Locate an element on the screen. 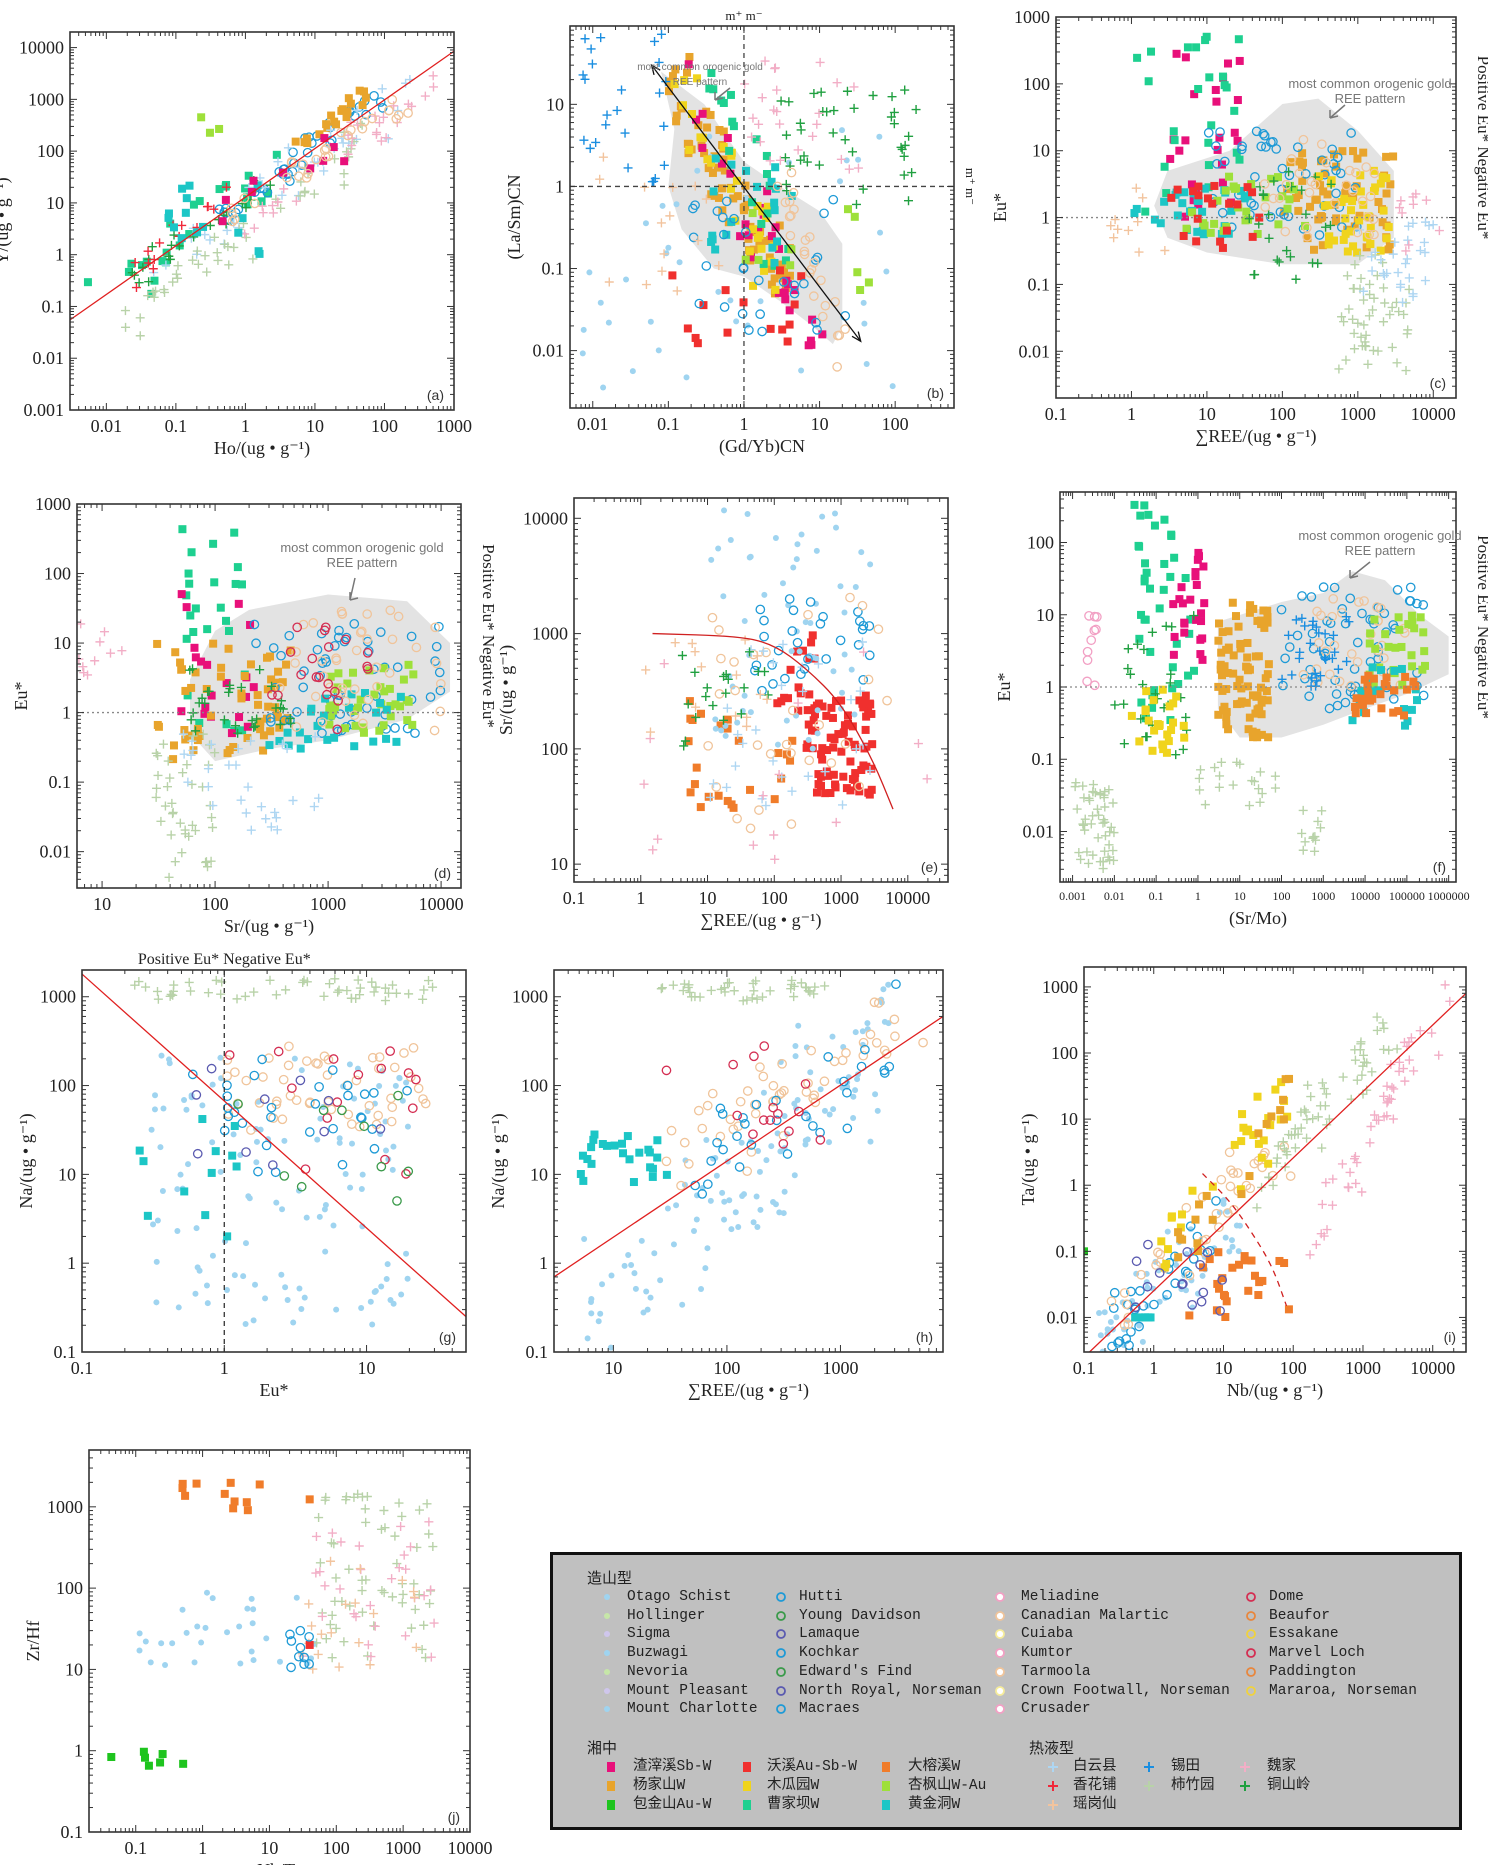  legend-item-paddington: Paddington is located at coordinates (1313, 1671).